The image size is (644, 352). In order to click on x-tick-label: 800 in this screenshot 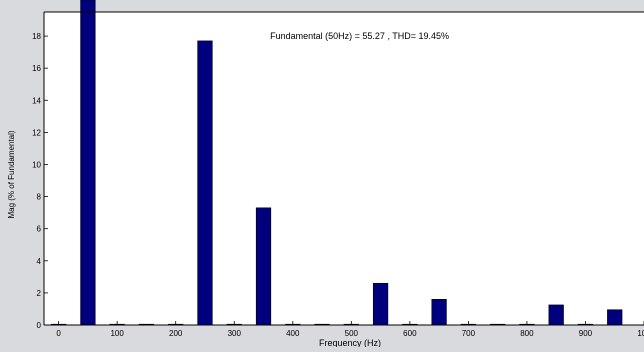, I will do `click(527, 333)`.